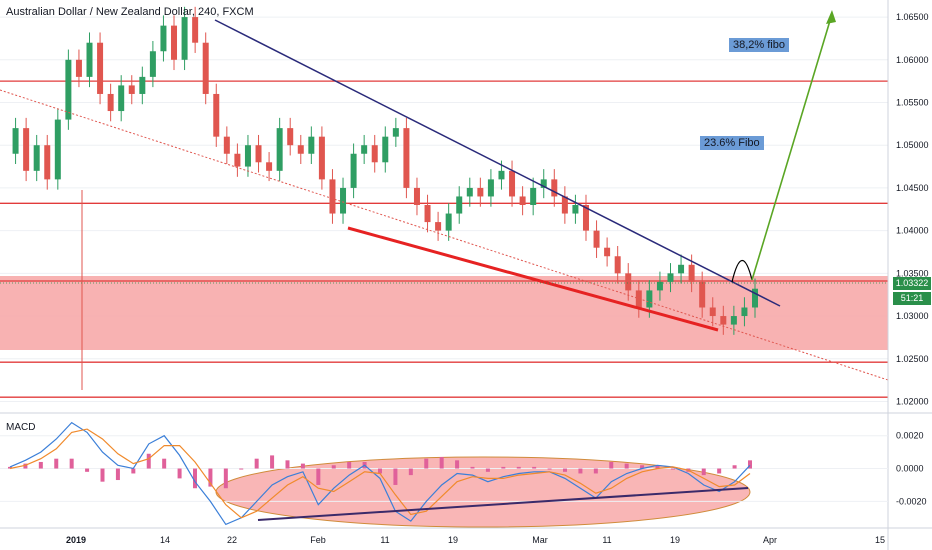 The width and height of the screenshot is (932, 550). I want to click on macd-axis: 0.0020 0.0000 -0.0020, so click(911, 469).